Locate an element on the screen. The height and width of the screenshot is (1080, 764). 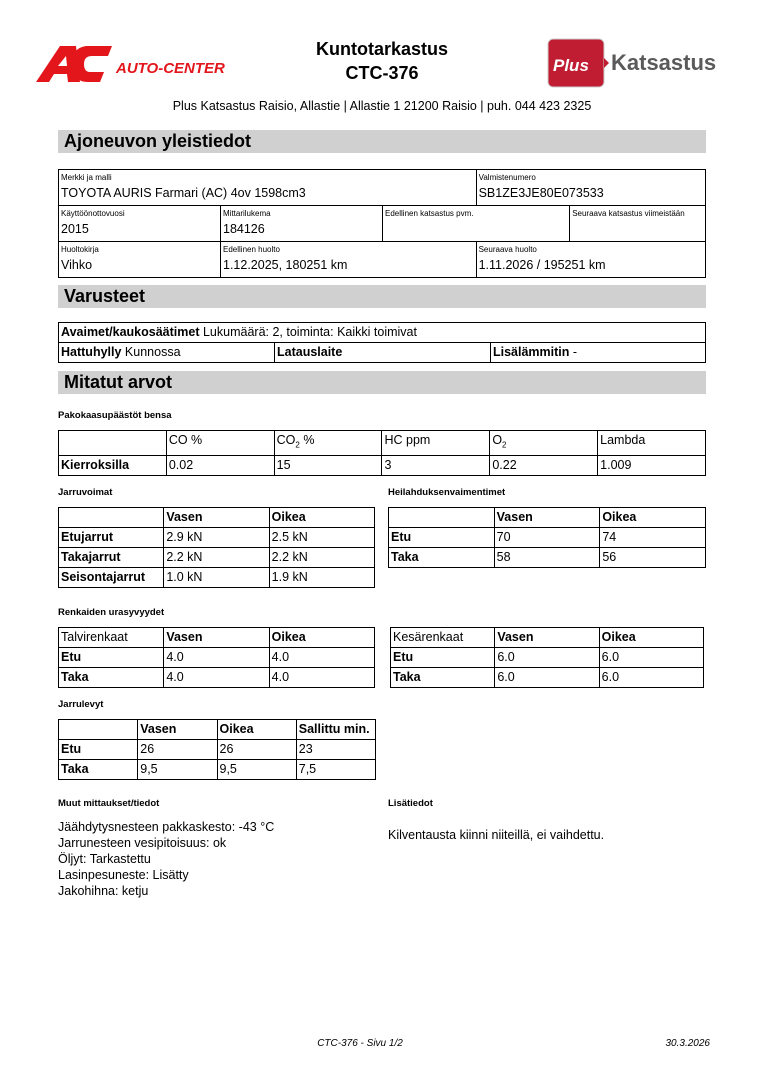
table-cell: 2.5 kN is located at coordinates (322, 537).